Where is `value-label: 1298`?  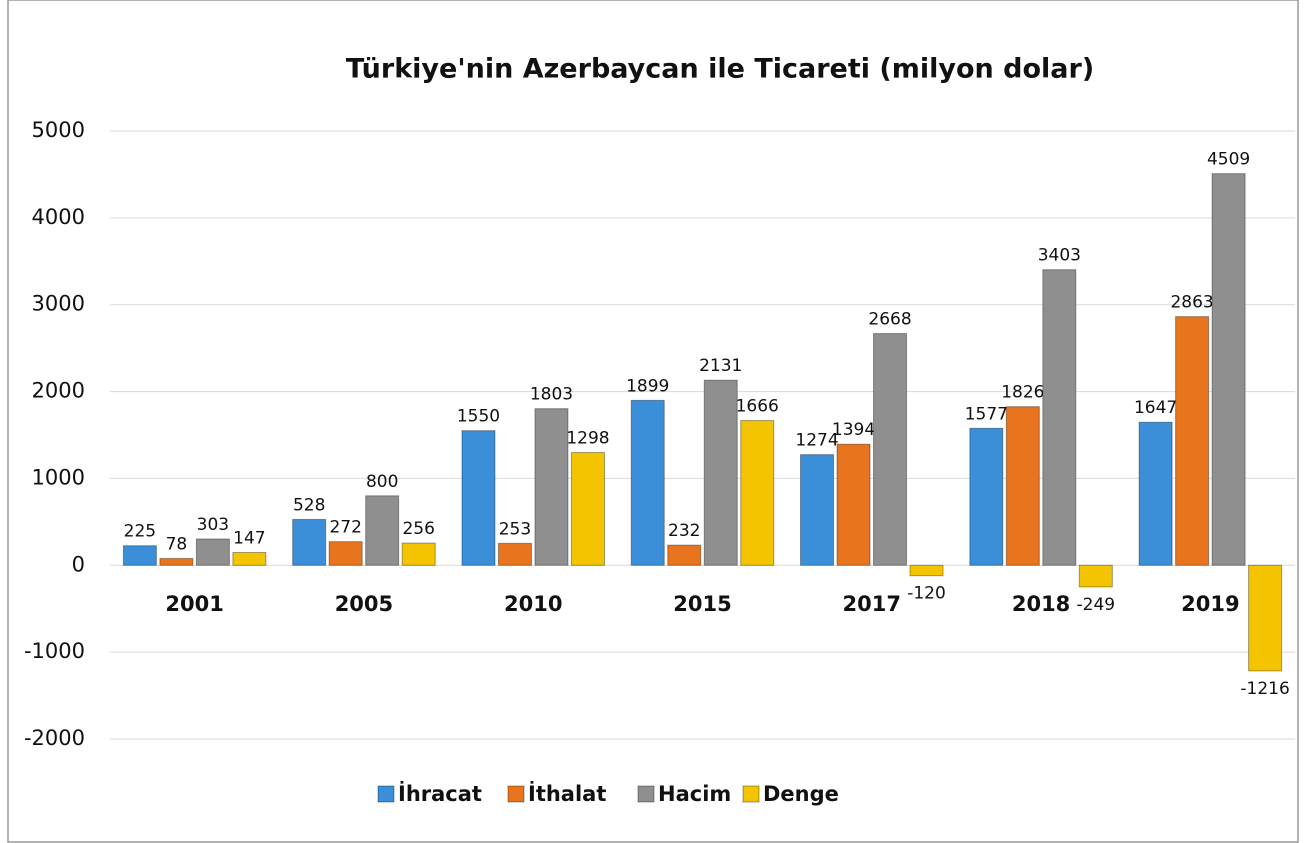 value-label: 1298 is located at coordinates (587, 439).